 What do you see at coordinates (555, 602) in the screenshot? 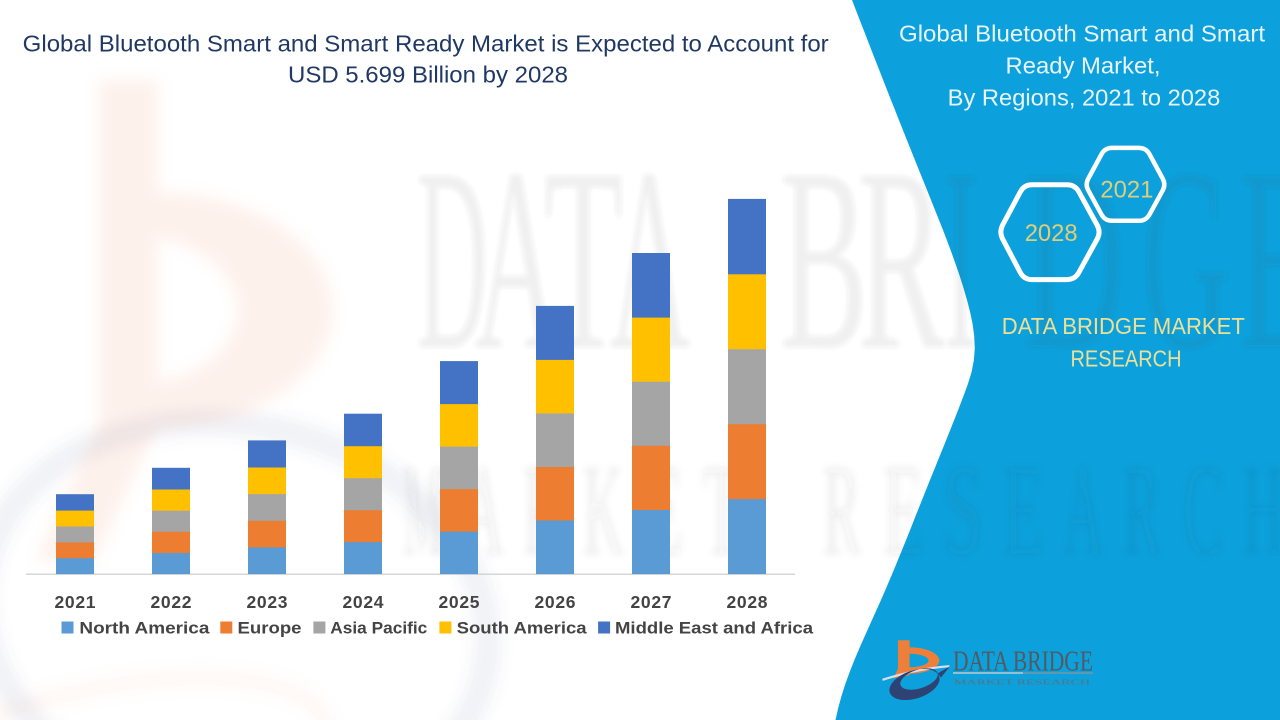
I see `svg-text: 2026` at bounding box center [555, 602].